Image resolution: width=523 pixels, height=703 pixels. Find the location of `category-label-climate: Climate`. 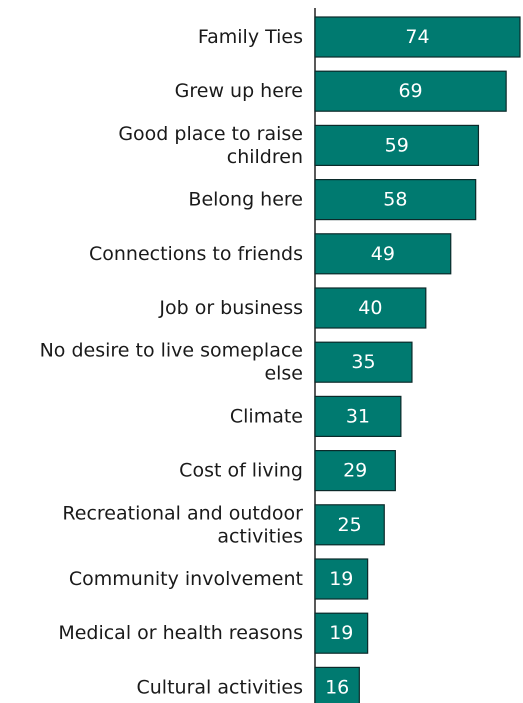

category-label-climate: Climate is located at coordinates (266, 416).